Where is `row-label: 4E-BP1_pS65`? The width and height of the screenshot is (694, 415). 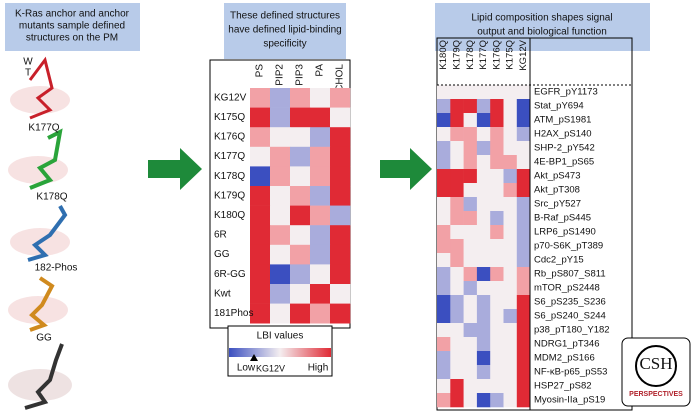 row-label: 4E-BP1_pS65 is located at coordinates (564, 162).